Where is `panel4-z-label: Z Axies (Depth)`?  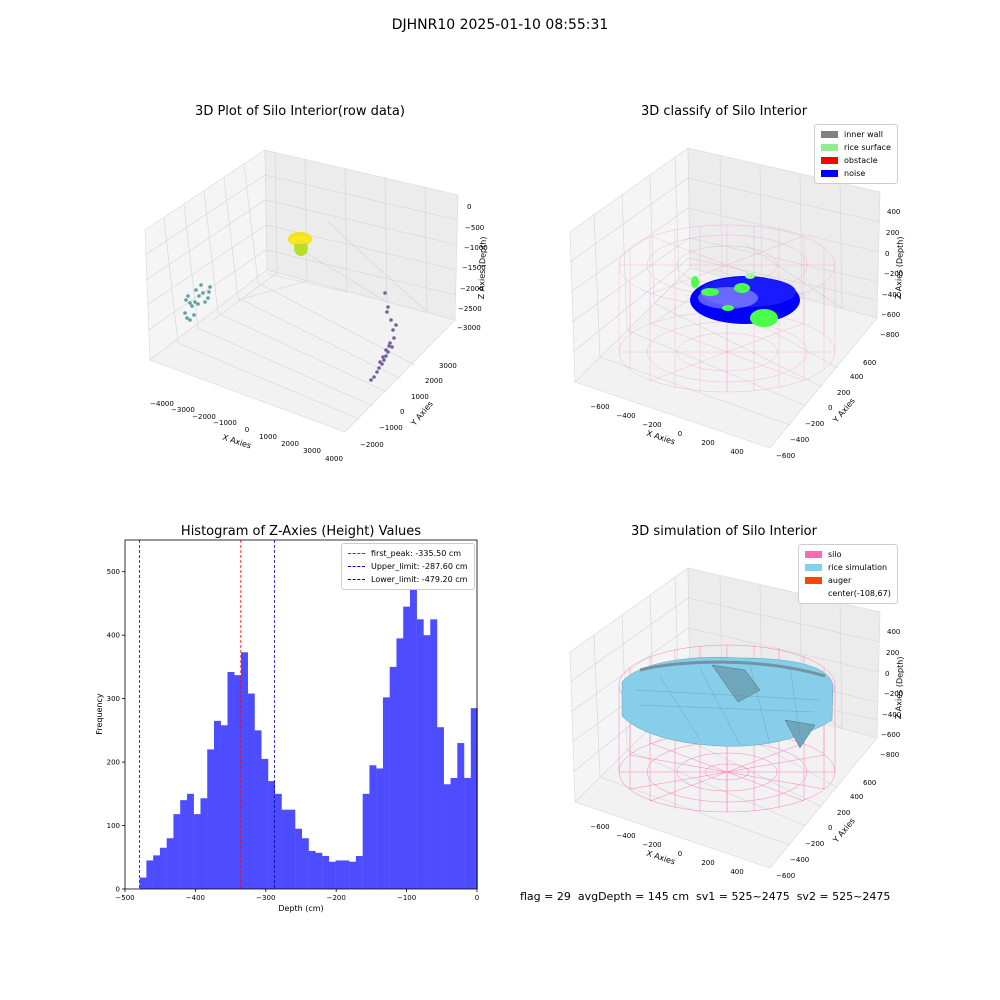
panel4-z-label: Z Axies (Depth) is located at coordinates (899, 687).